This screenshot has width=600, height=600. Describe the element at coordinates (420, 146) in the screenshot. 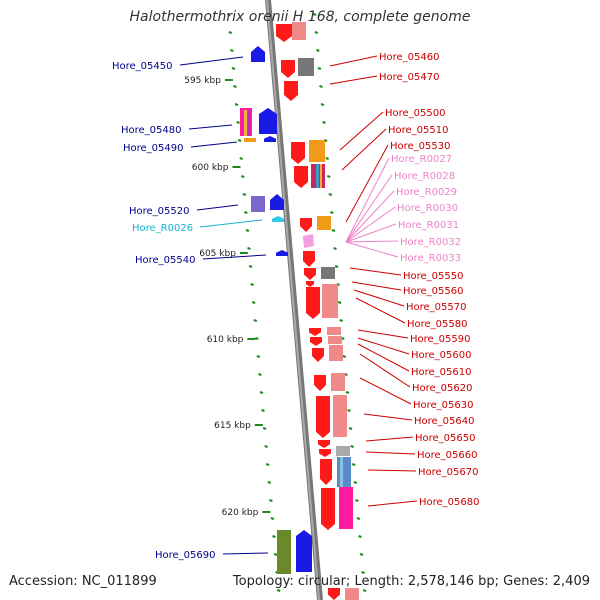

I see `gene-label: Hore_05530` at that location.